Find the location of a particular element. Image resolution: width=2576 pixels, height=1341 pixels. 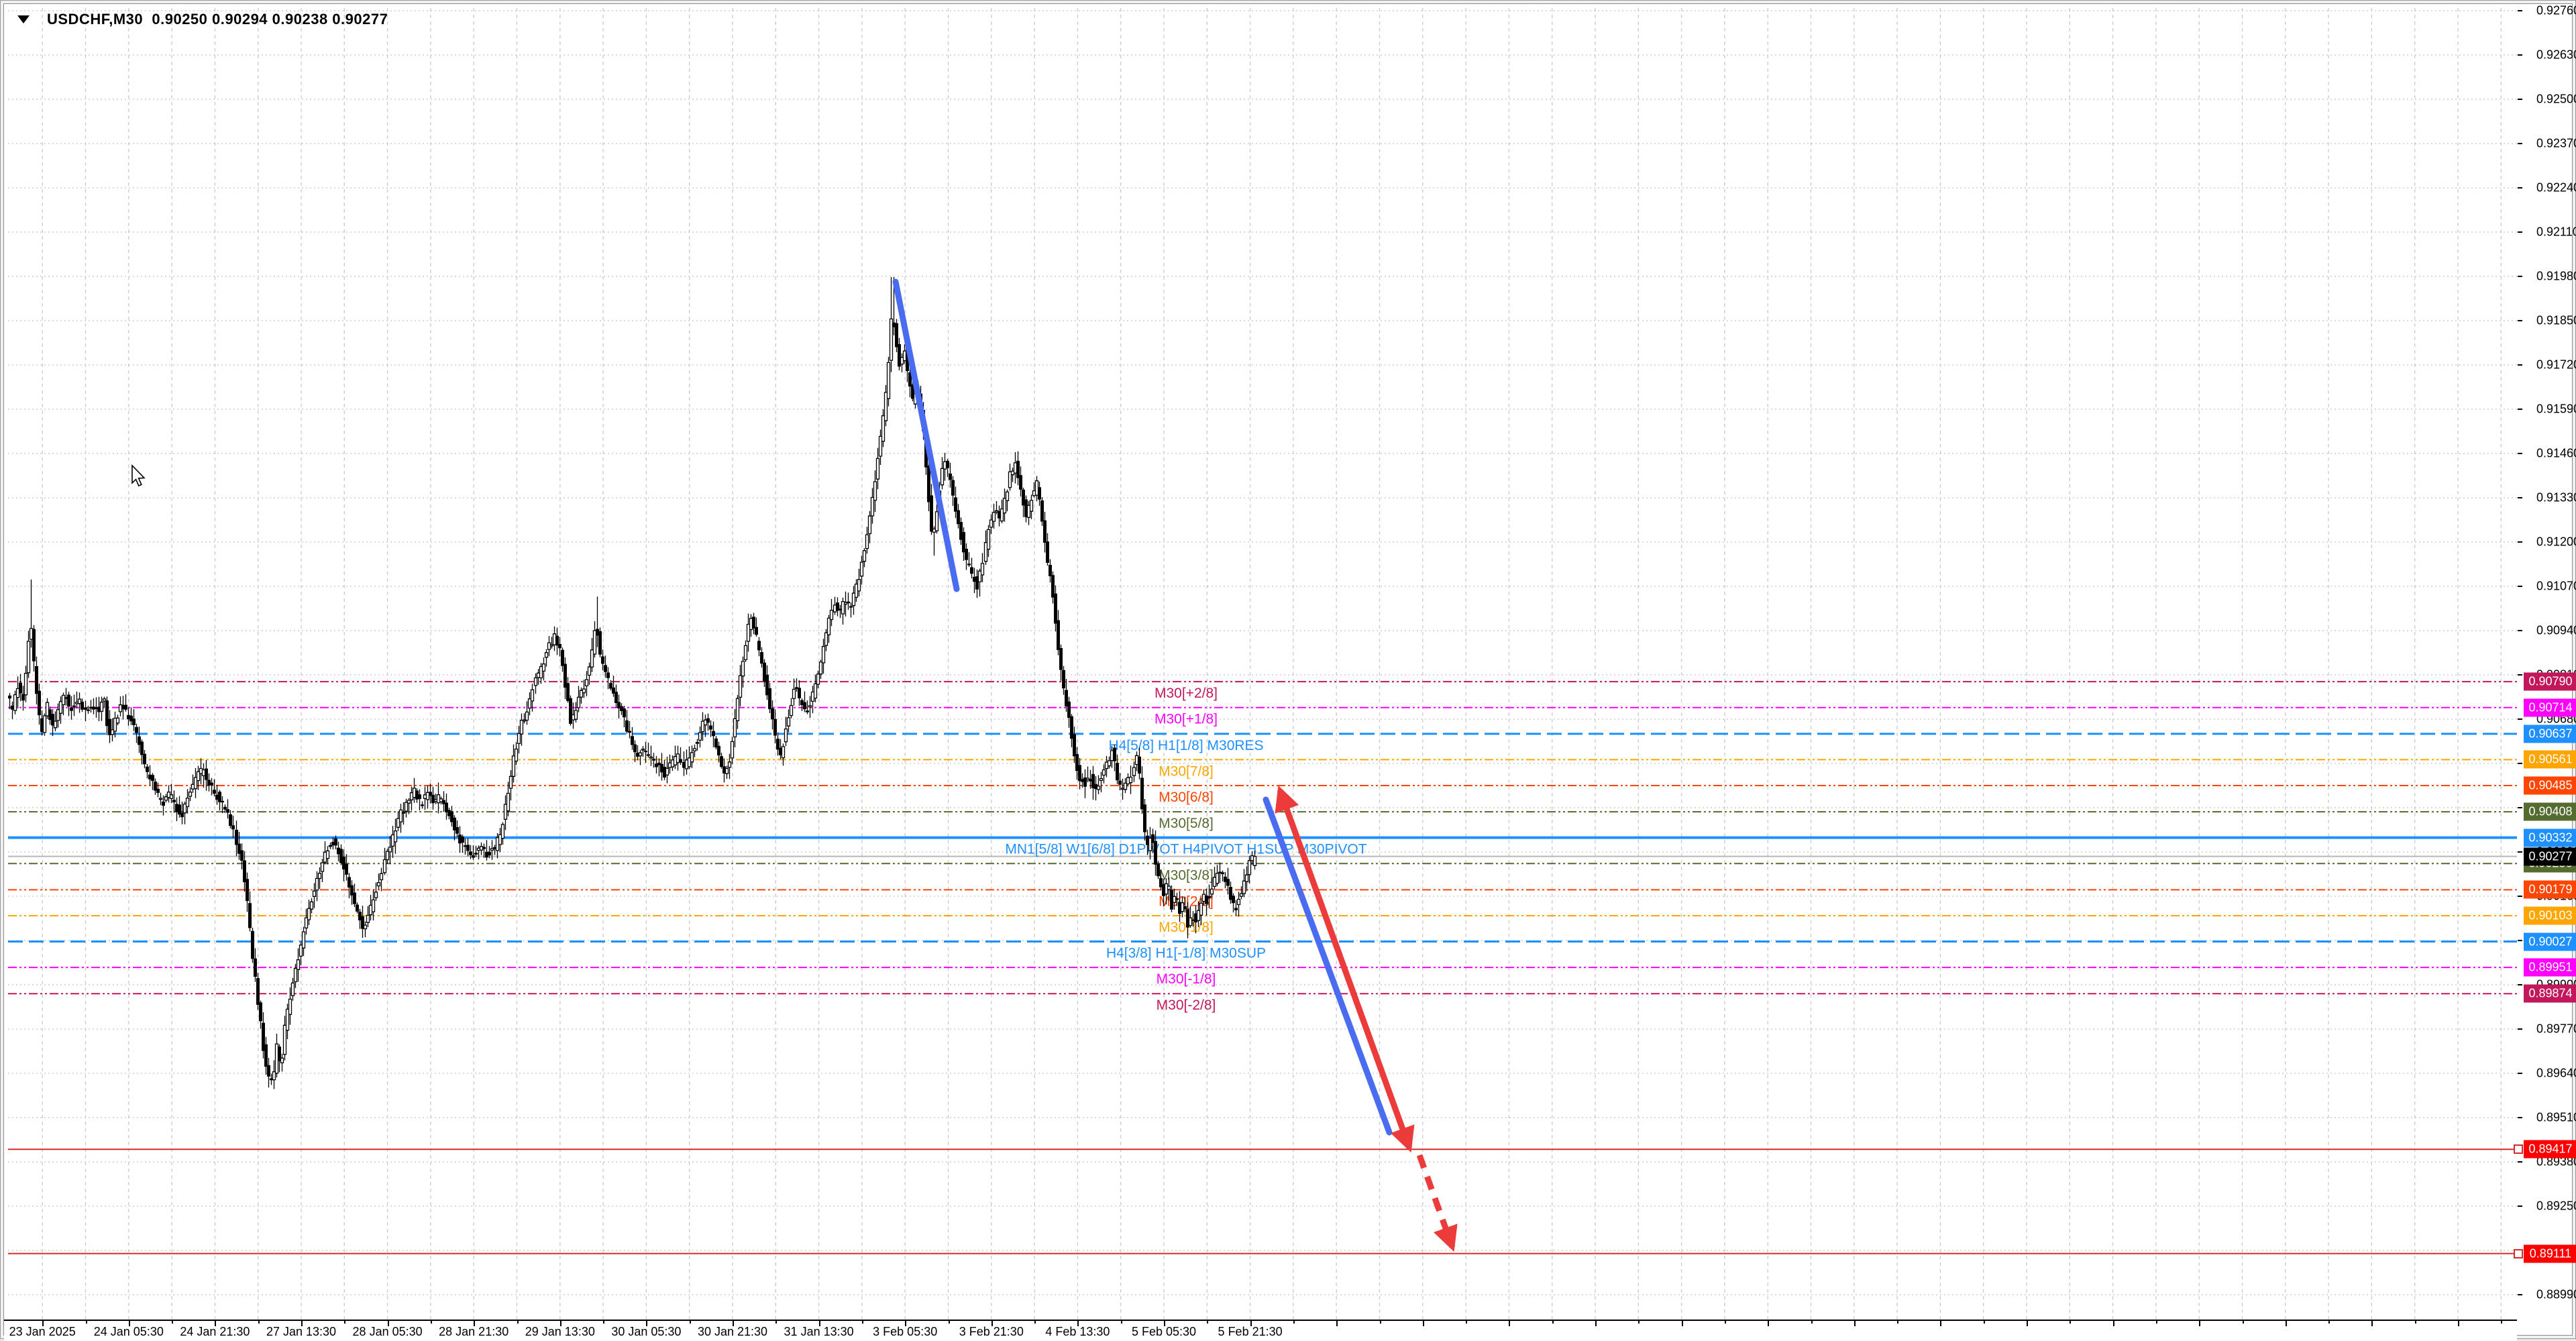

price-badge-current: 0.90277 is located at coordinates (2550, 857).